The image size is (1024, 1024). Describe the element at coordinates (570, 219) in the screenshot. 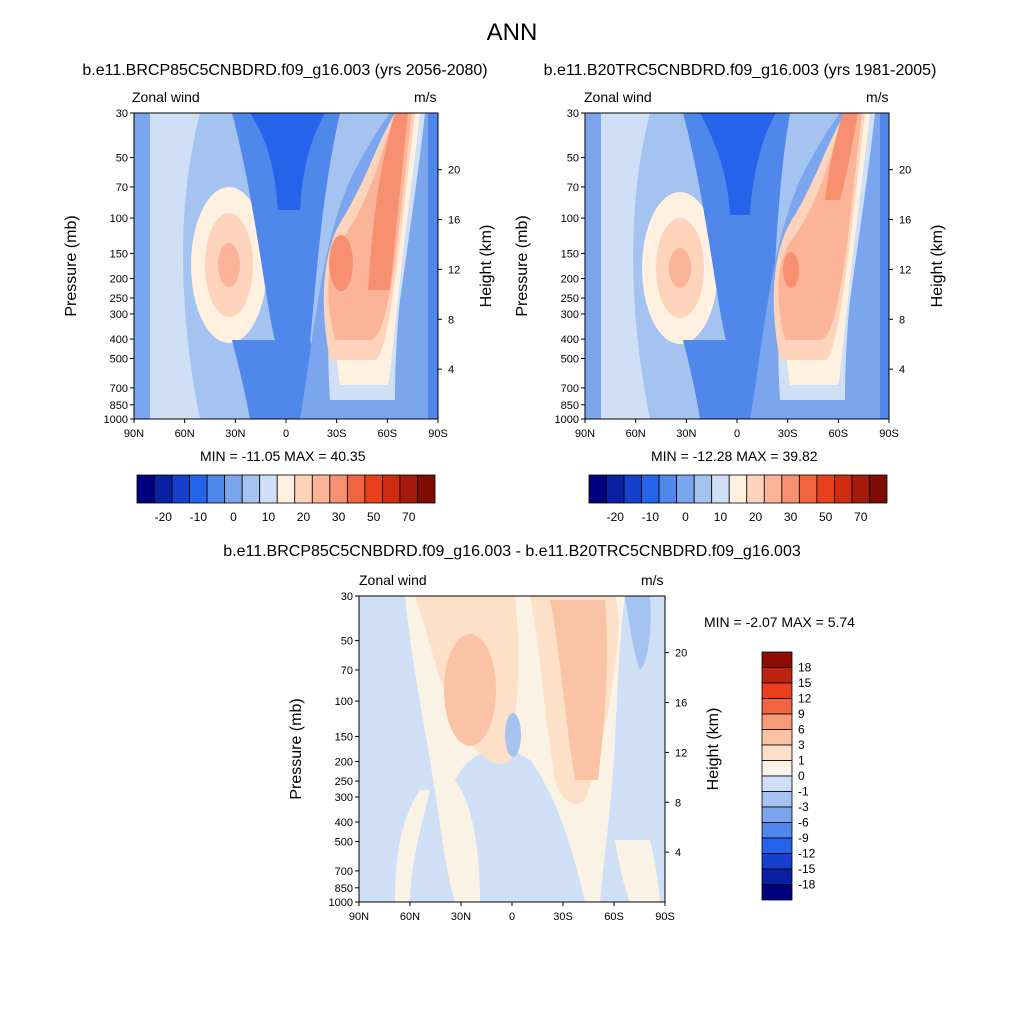

I see `panel-2-y-tick-label: 100` at that location.